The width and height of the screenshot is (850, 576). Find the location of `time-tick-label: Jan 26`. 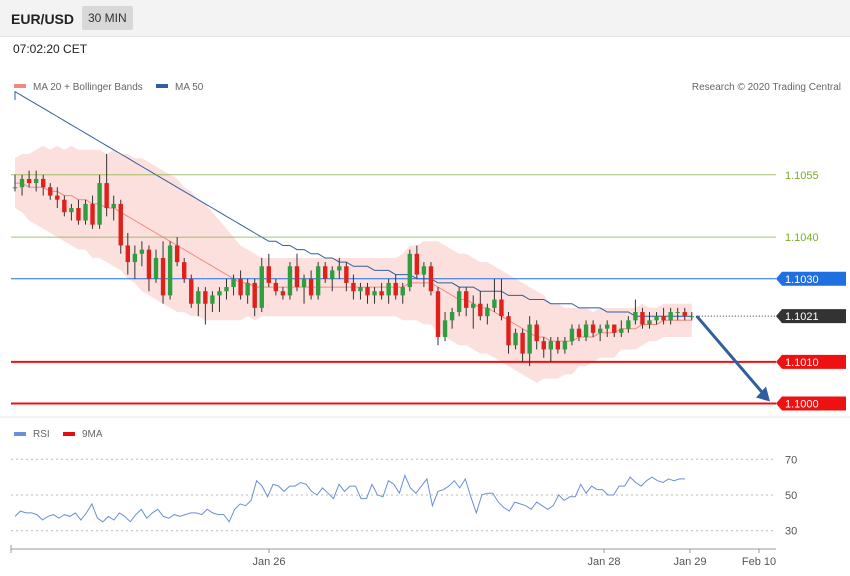

time-tick-label: Jan 26 is located at coordinates (268, 562).